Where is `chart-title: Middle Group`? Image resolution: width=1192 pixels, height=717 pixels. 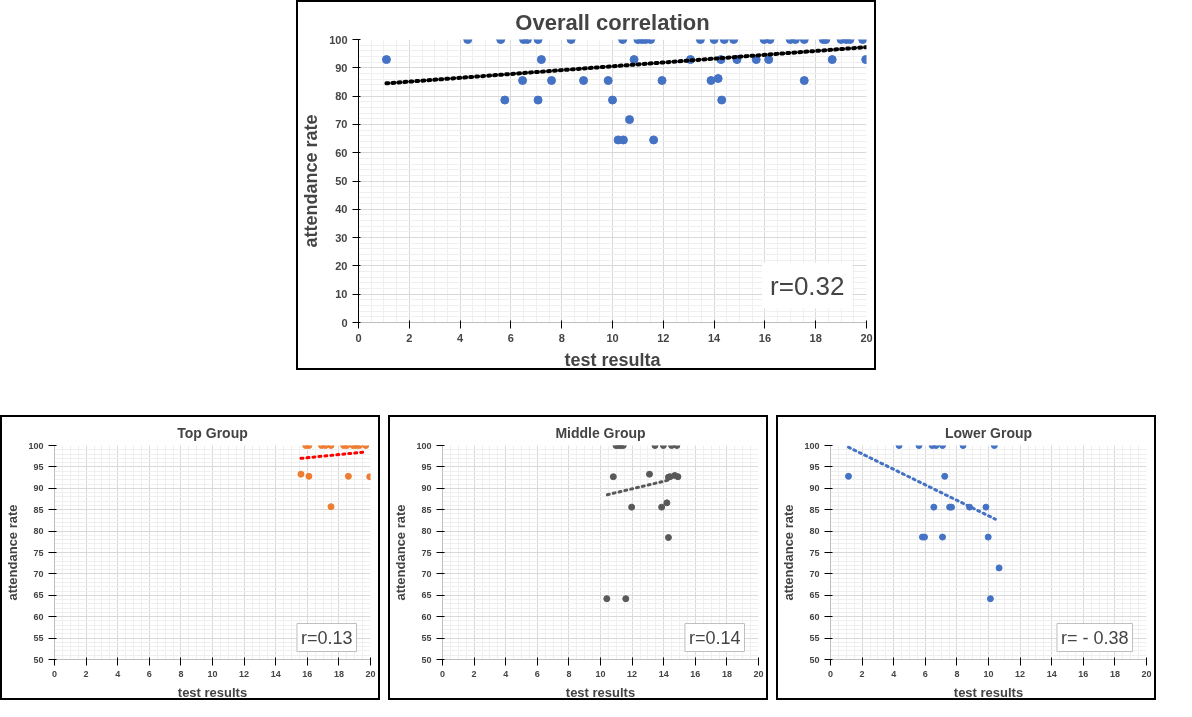 chart-title: Middle Group is located at coordinates (600, 432).